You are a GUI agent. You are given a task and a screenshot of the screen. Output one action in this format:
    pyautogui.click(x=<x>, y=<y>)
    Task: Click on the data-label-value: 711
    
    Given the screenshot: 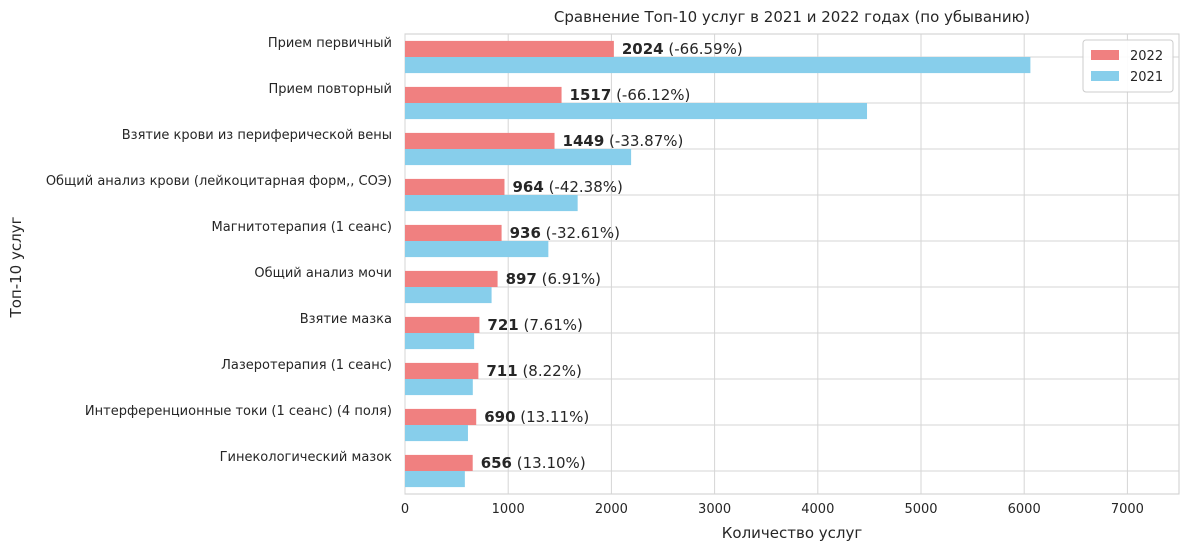 What is the action you would take?
    pyautogui.click(x=501, y=371)
    